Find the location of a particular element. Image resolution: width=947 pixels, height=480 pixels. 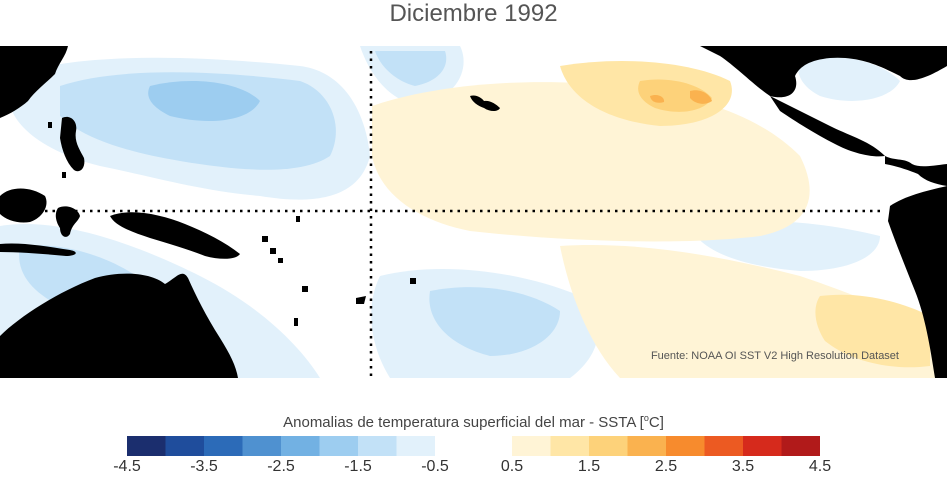

colorbar-tick-label: 4.5 is located at coordinates (820, 466).